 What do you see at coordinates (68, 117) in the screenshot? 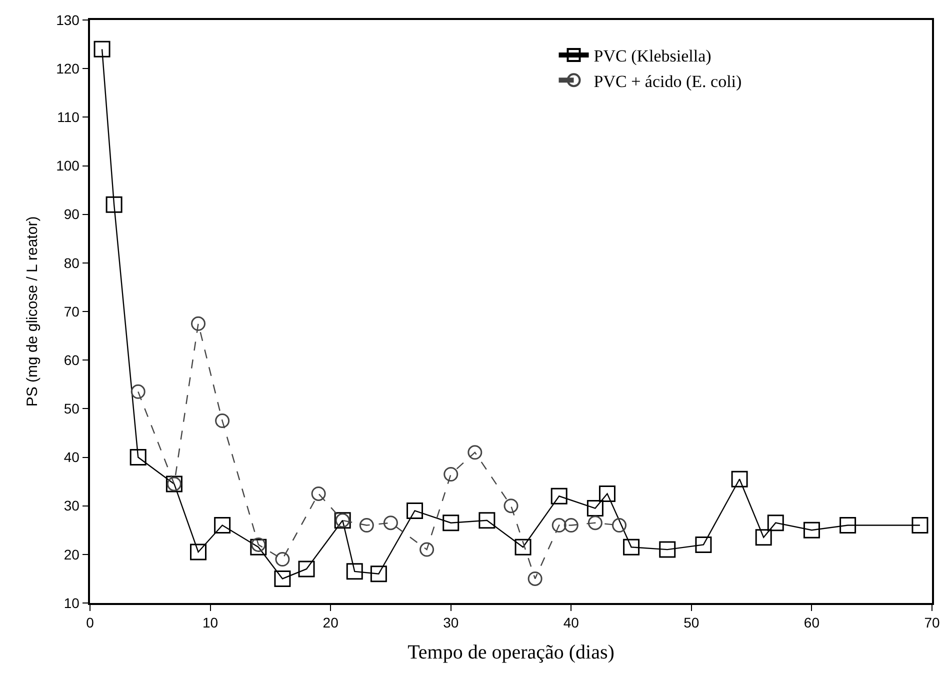
I see `y-tick-label: 110` at bounding box center [68, 117].